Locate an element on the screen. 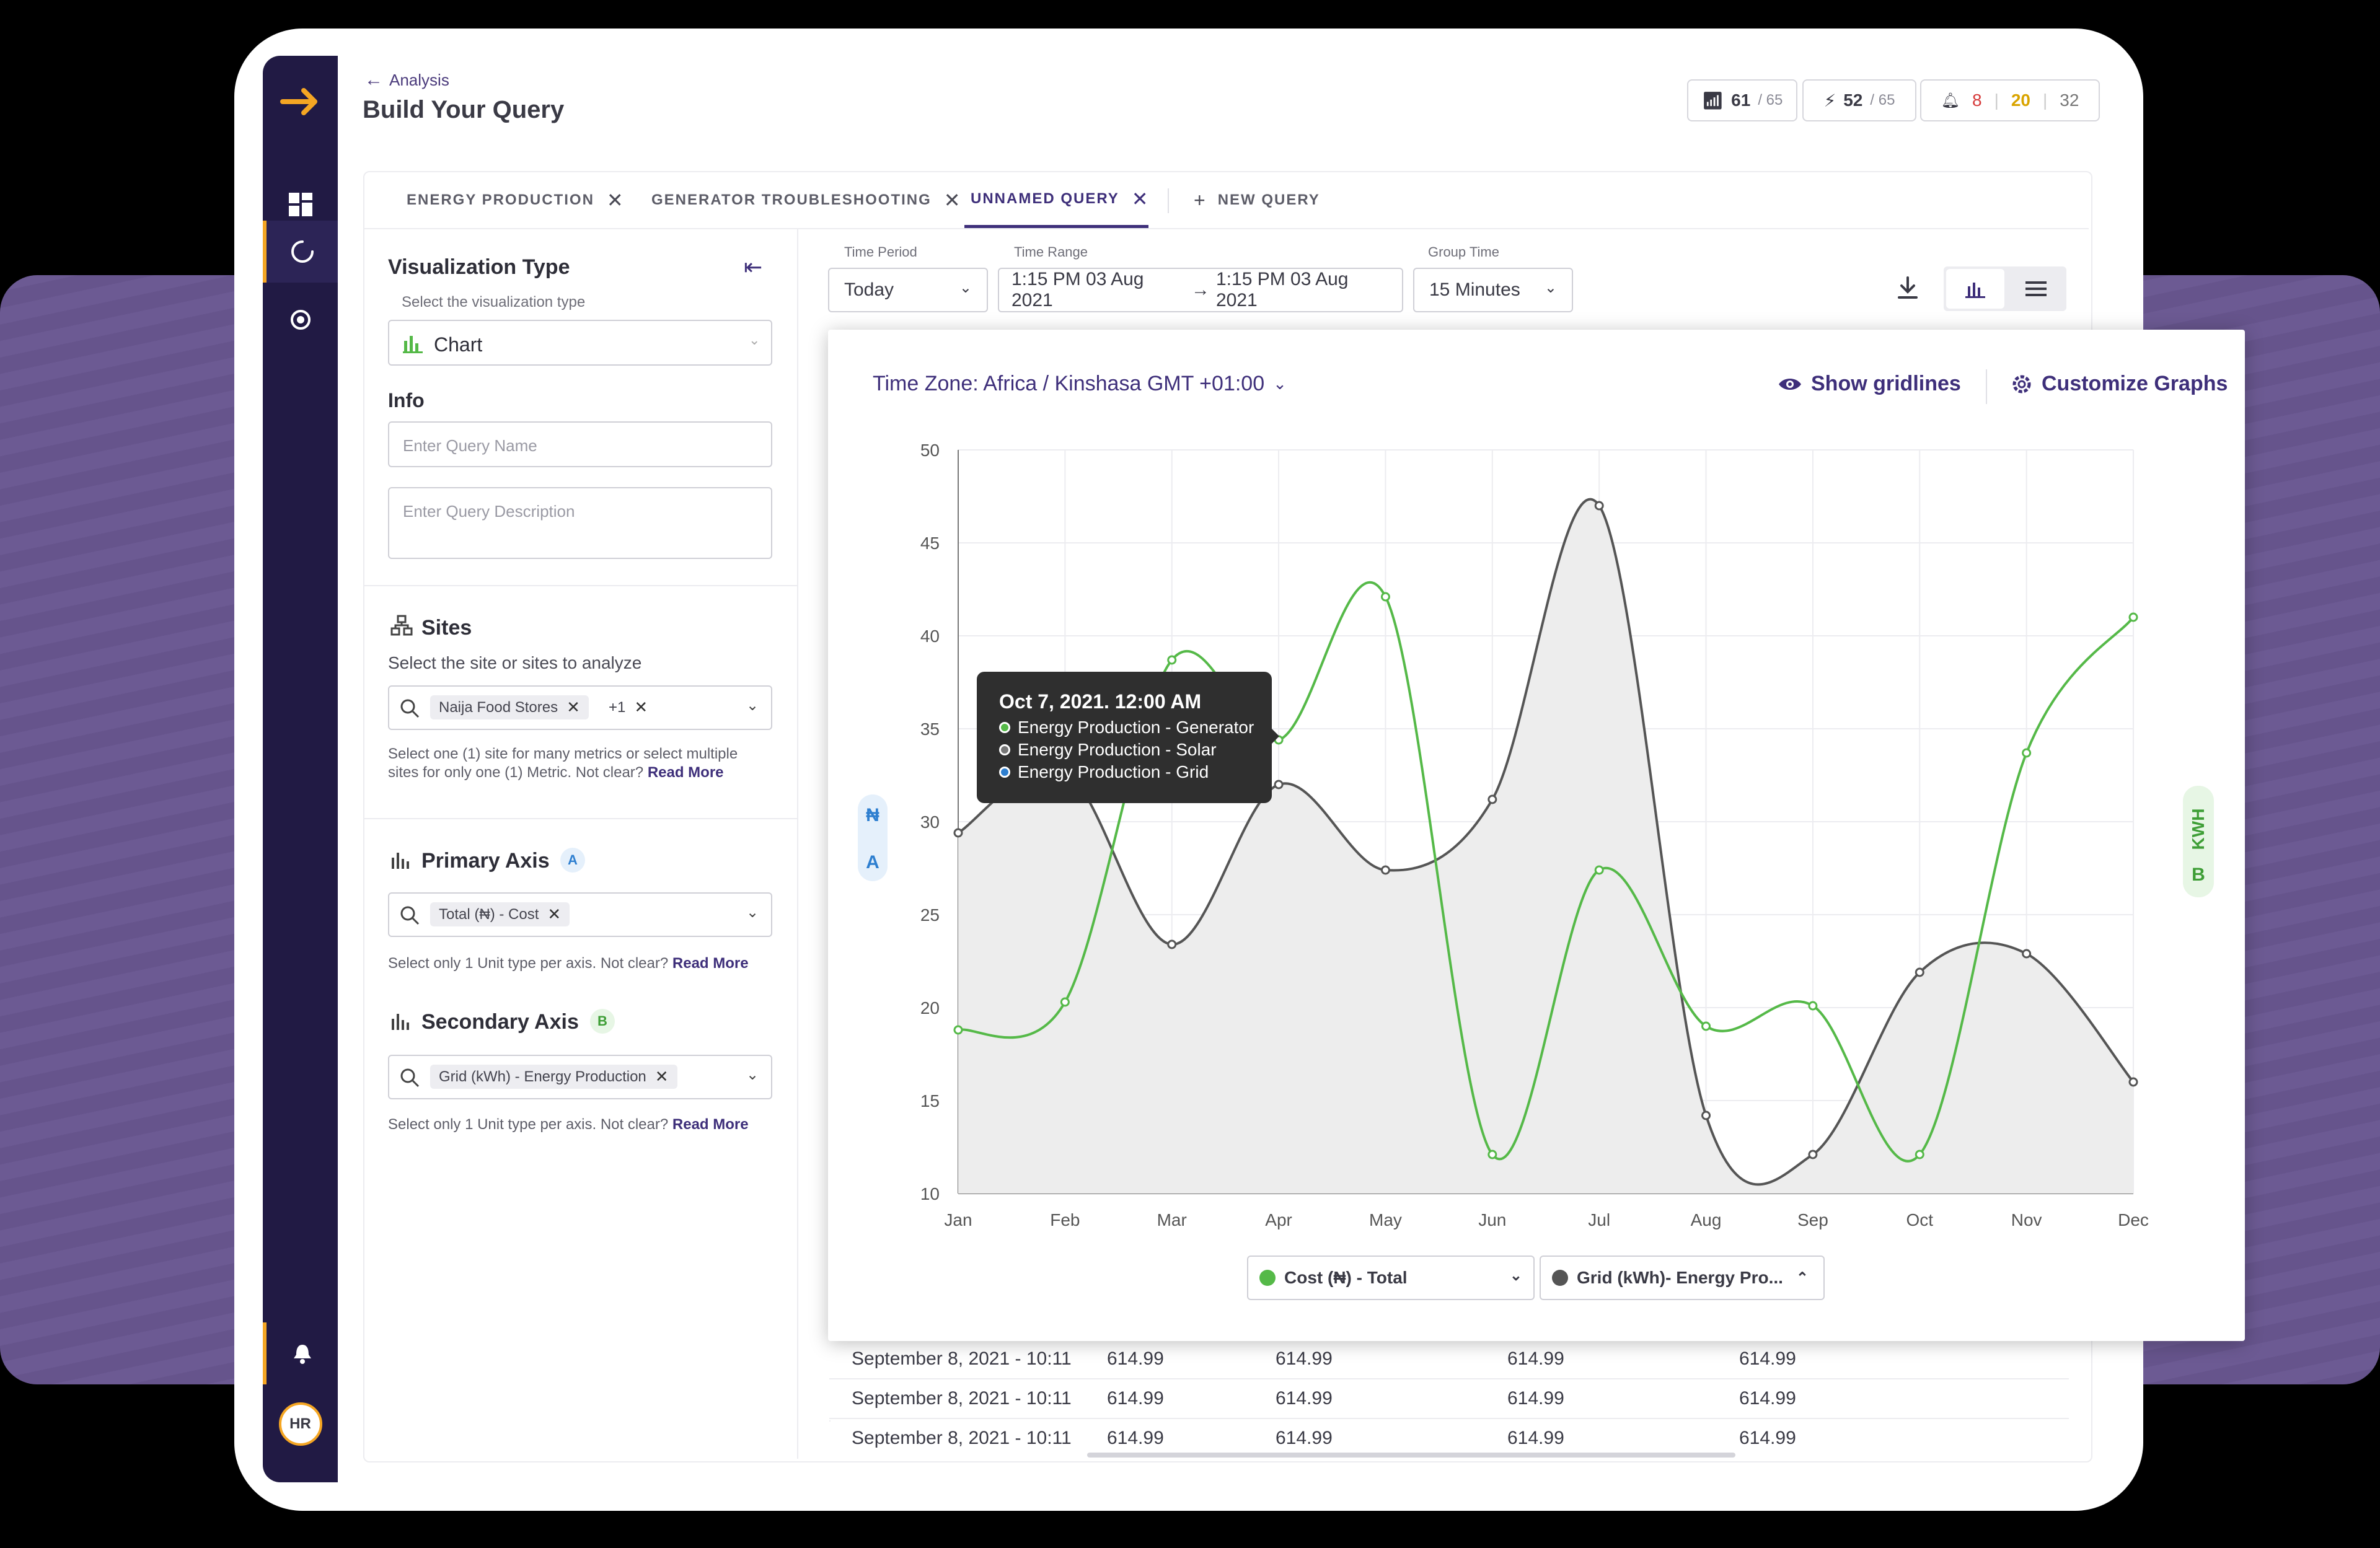 This screenshot has height=1548, width=2380. sites-select: Naija Food Stores ✕ +1 ✕ ⌄ is located at coordinates (580, 707).